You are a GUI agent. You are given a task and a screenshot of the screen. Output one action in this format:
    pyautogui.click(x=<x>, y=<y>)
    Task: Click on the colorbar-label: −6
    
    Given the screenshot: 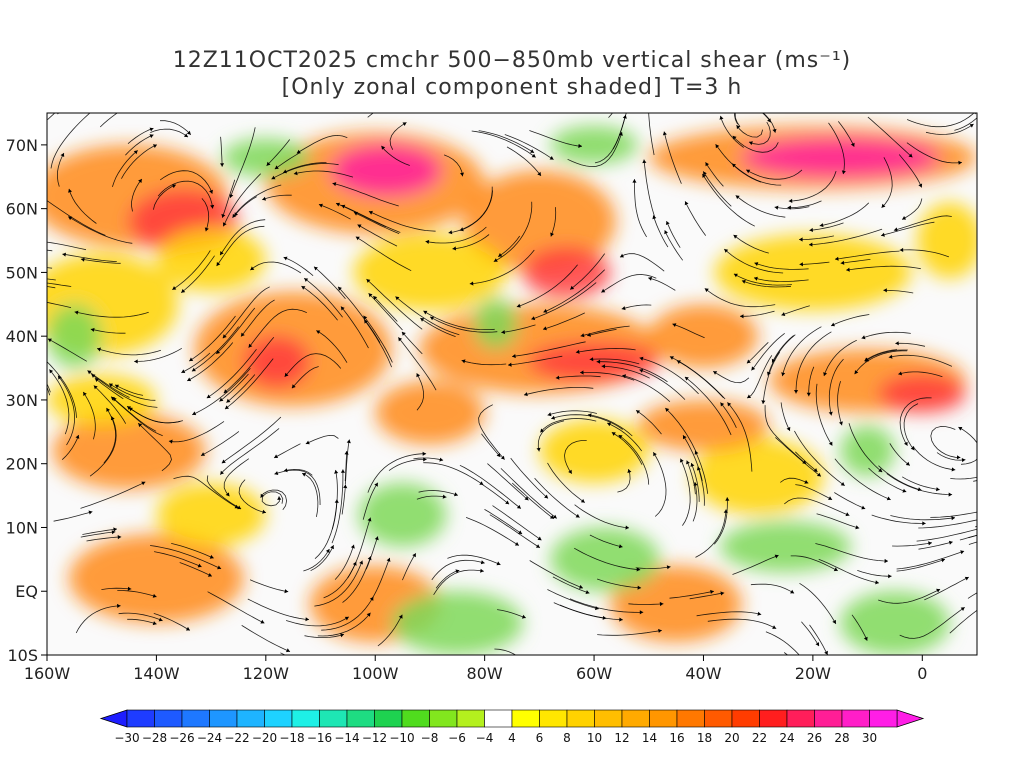 What is the action you would take?
    pyautogui.click(x=457, y=738)
    